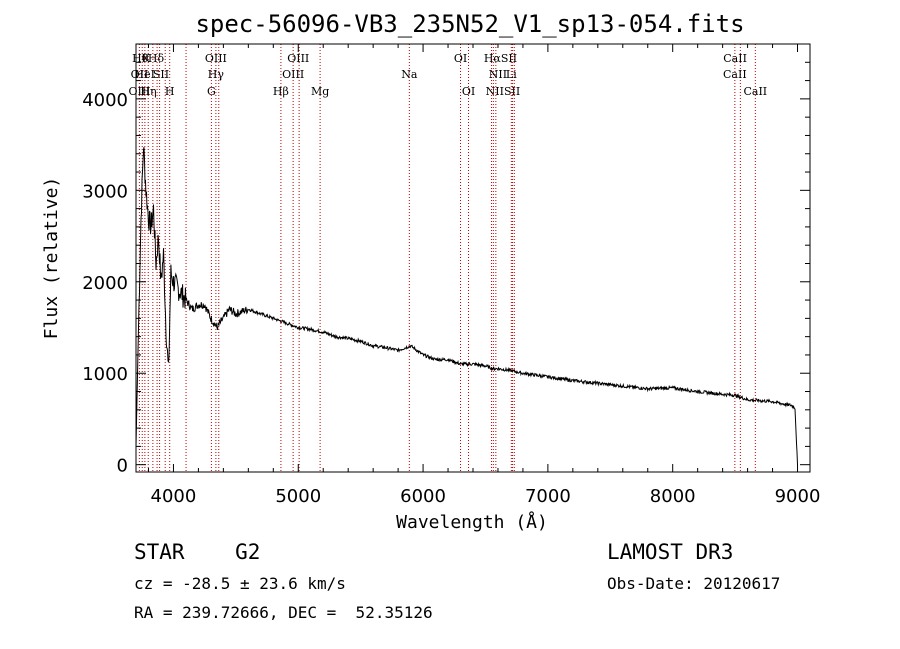 The height and width of the screenshot is (649, 900). Describe the element at coordinates (216, 74) in the screenshot. I see `line-label: Hγ` at that location.